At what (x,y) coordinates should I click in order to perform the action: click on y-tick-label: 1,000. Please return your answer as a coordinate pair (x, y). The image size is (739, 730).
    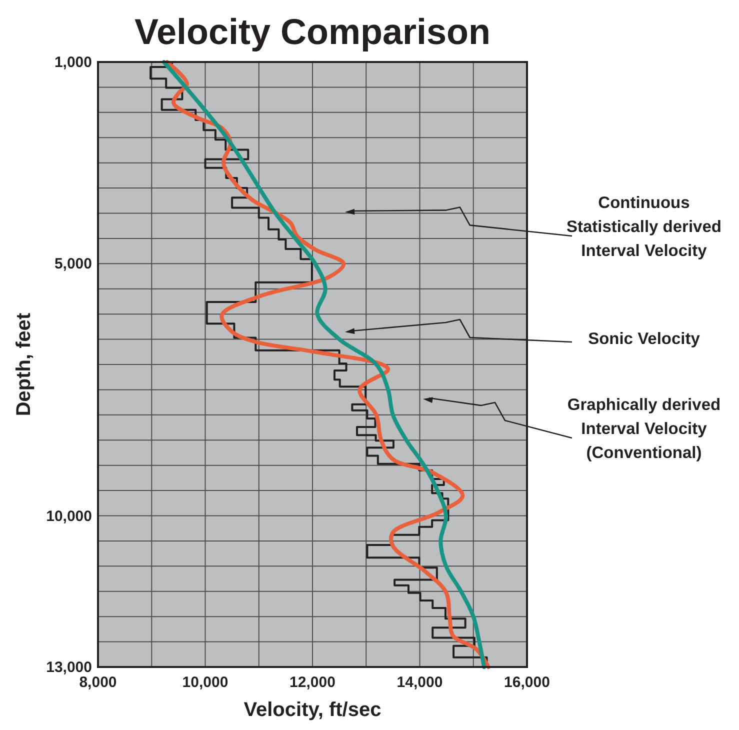
    Looking at the image, I should click on (73, 62).